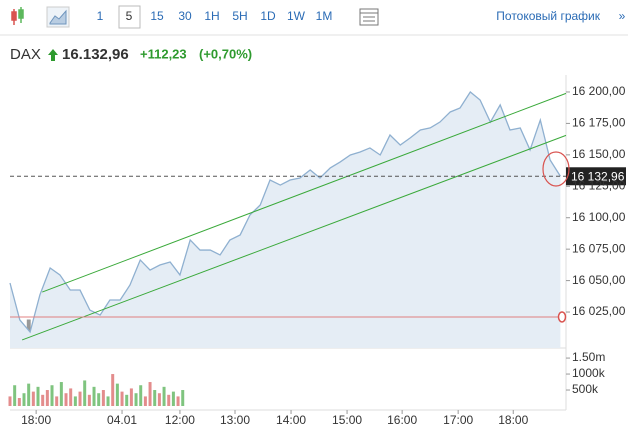  I want to click on interval-button: 5, so click(129, 16).